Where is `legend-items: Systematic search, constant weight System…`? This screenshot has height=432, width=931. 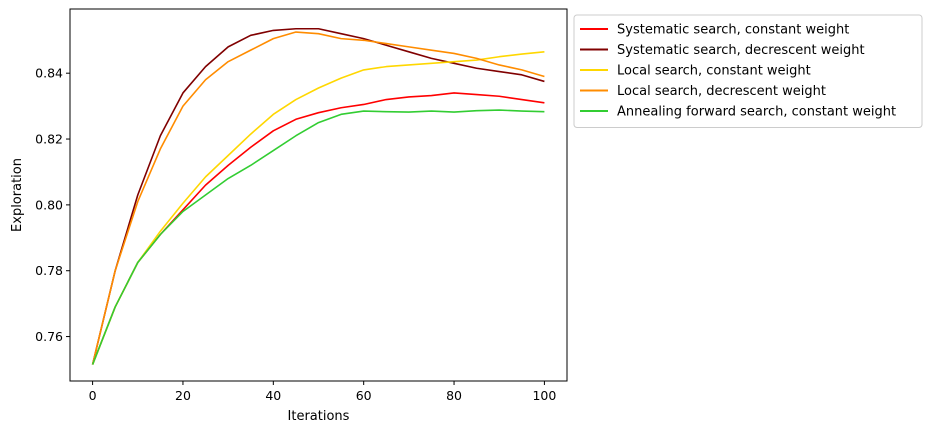
legend-items: Systematic search, constant weight System… is located at coordinates (738, 71).